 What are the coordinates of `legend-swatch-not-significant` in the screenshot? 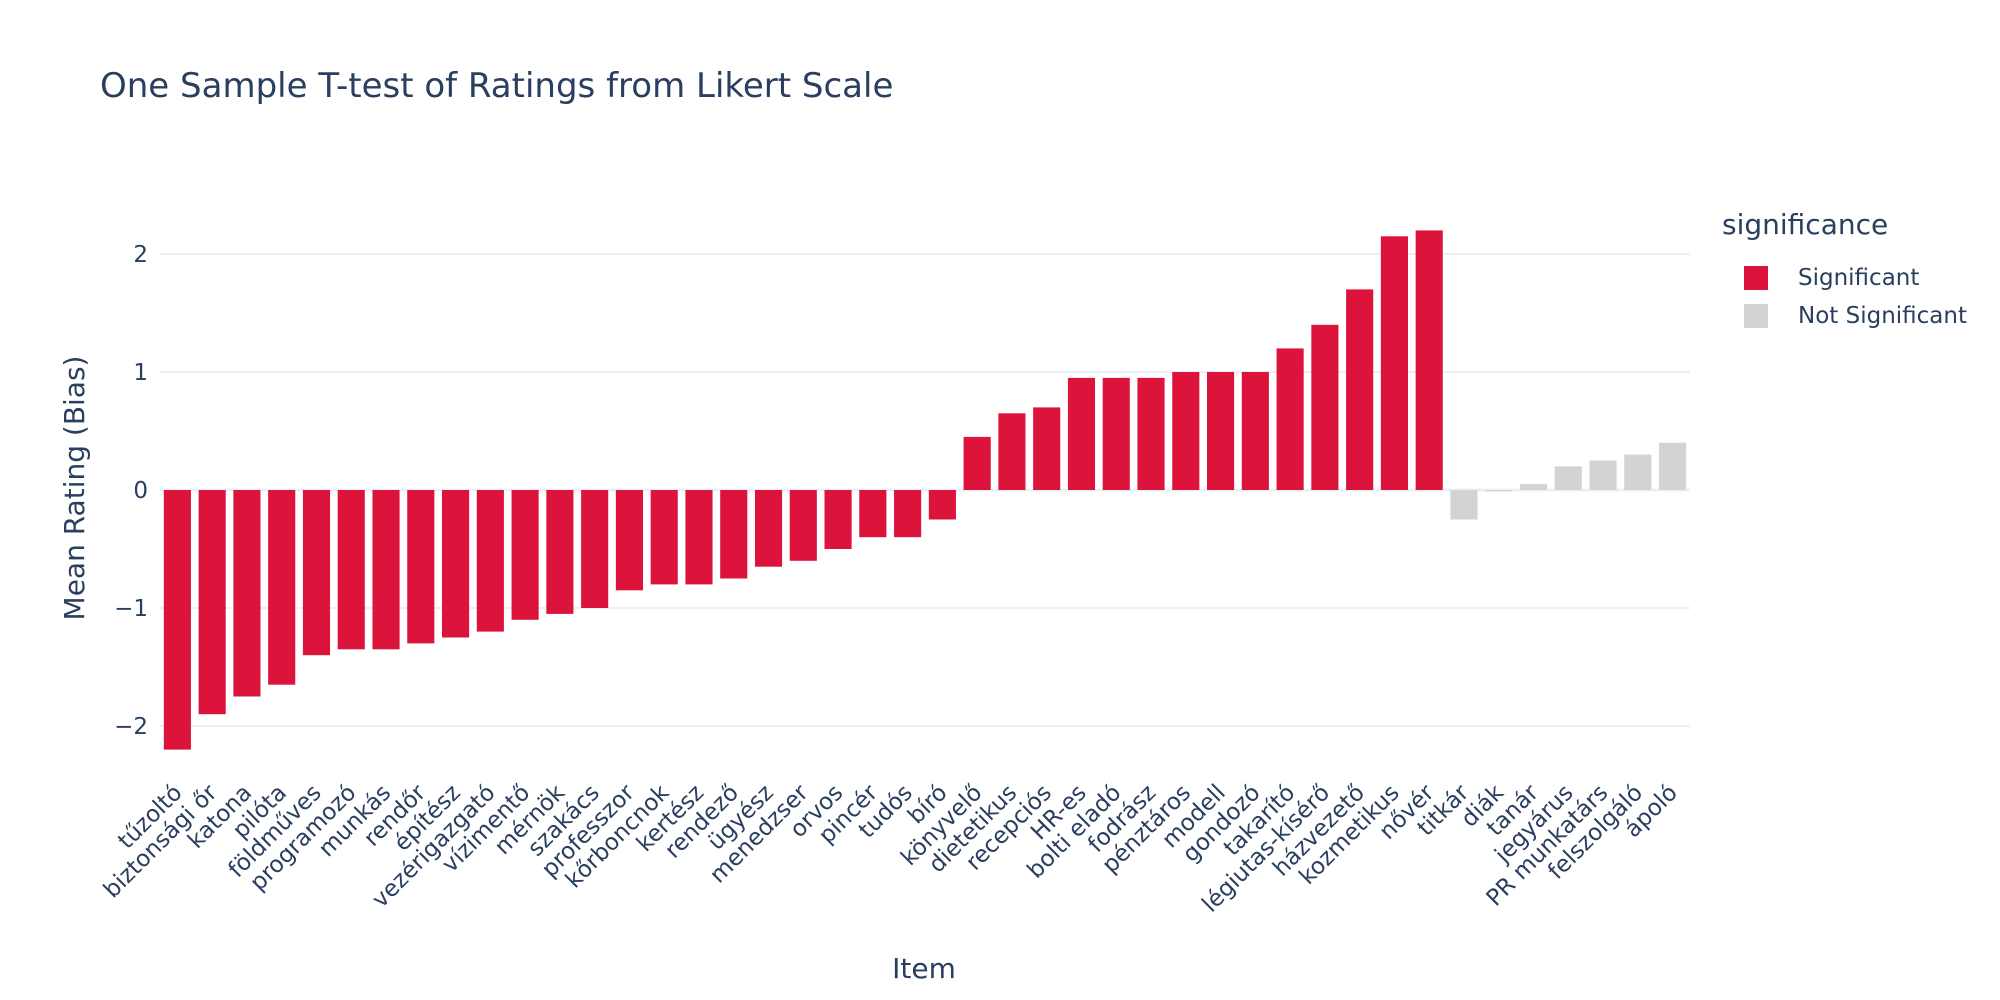 It's located at (1756, 316).